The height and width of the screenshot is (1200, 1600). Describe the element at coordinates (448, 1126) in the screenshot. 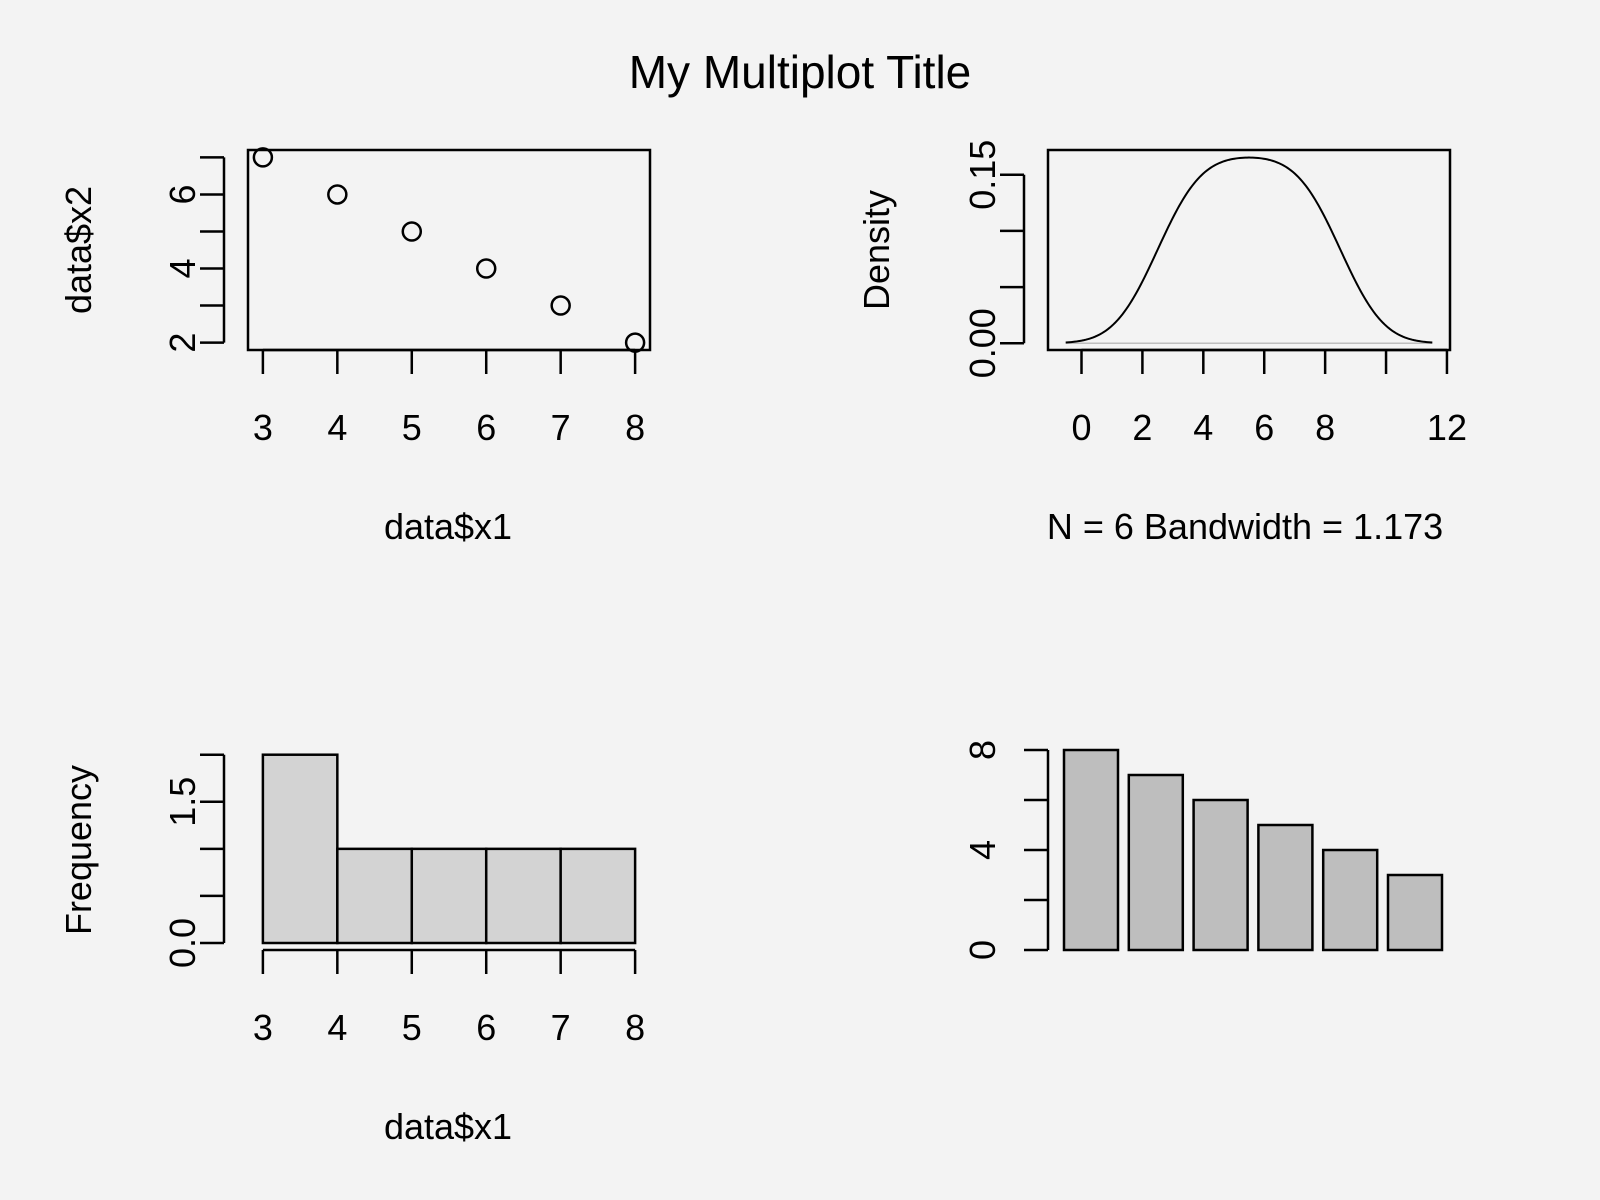

I see `histogram-x-label: data$x1` at that location.